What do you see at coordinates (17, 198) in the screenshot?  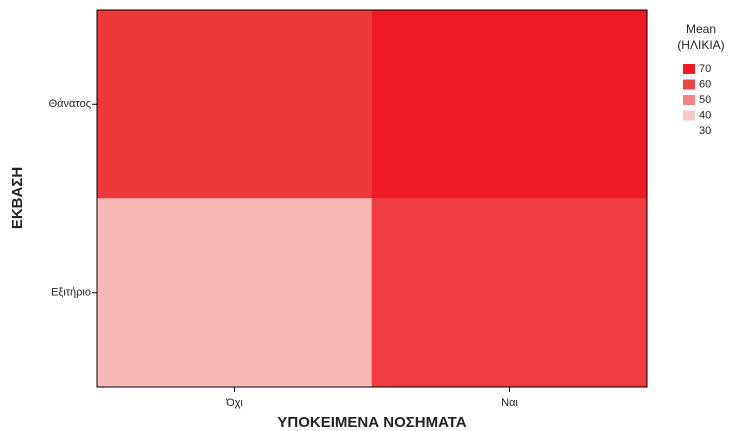 I see `y-axis-title: ΕΚΒΑΣΗ` at bounding box center [17, 198].